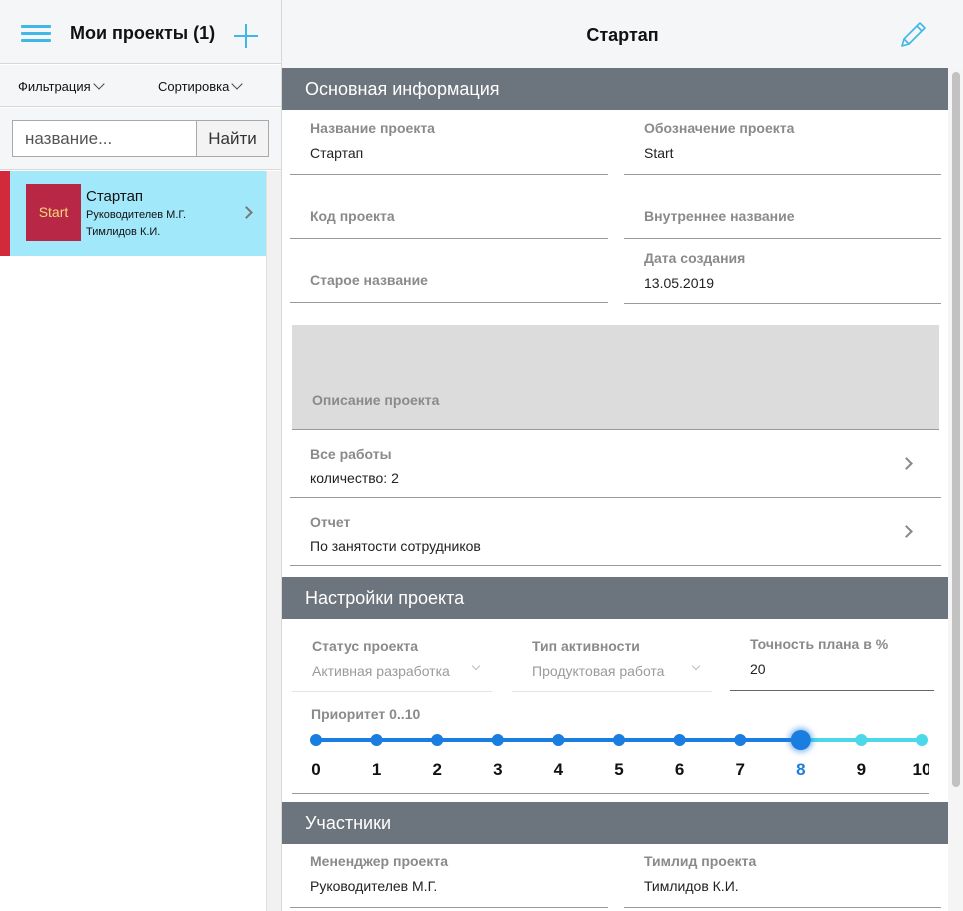 This screenshot has width=963, height=911. What do you see at coordinates (695, 258) in the screenshot?
I see `created-date-label: Дата создания` at bounding box center [695, 258].